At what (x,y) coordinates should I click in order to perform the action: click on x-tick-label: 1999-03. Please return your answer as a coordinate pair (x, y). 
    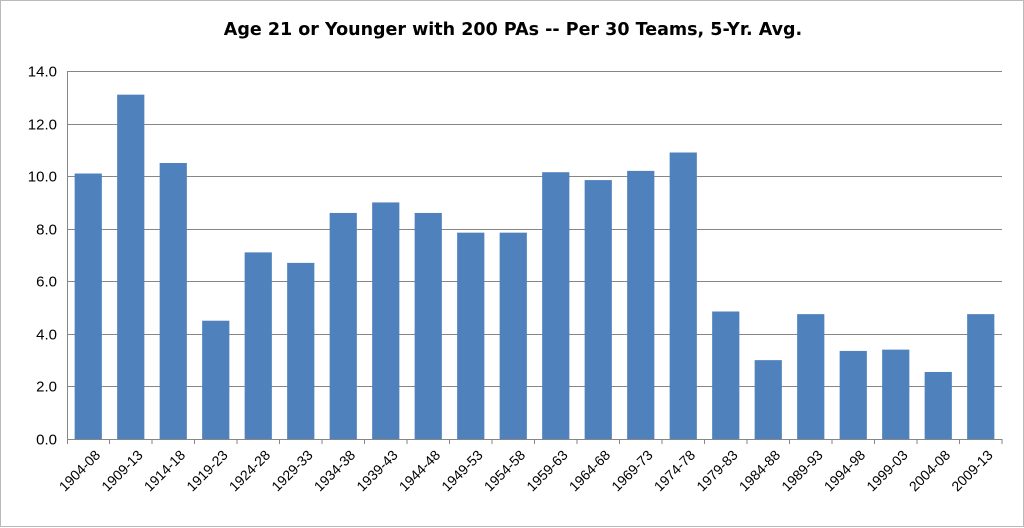
    Looking at the image, I should click on (887, 471).